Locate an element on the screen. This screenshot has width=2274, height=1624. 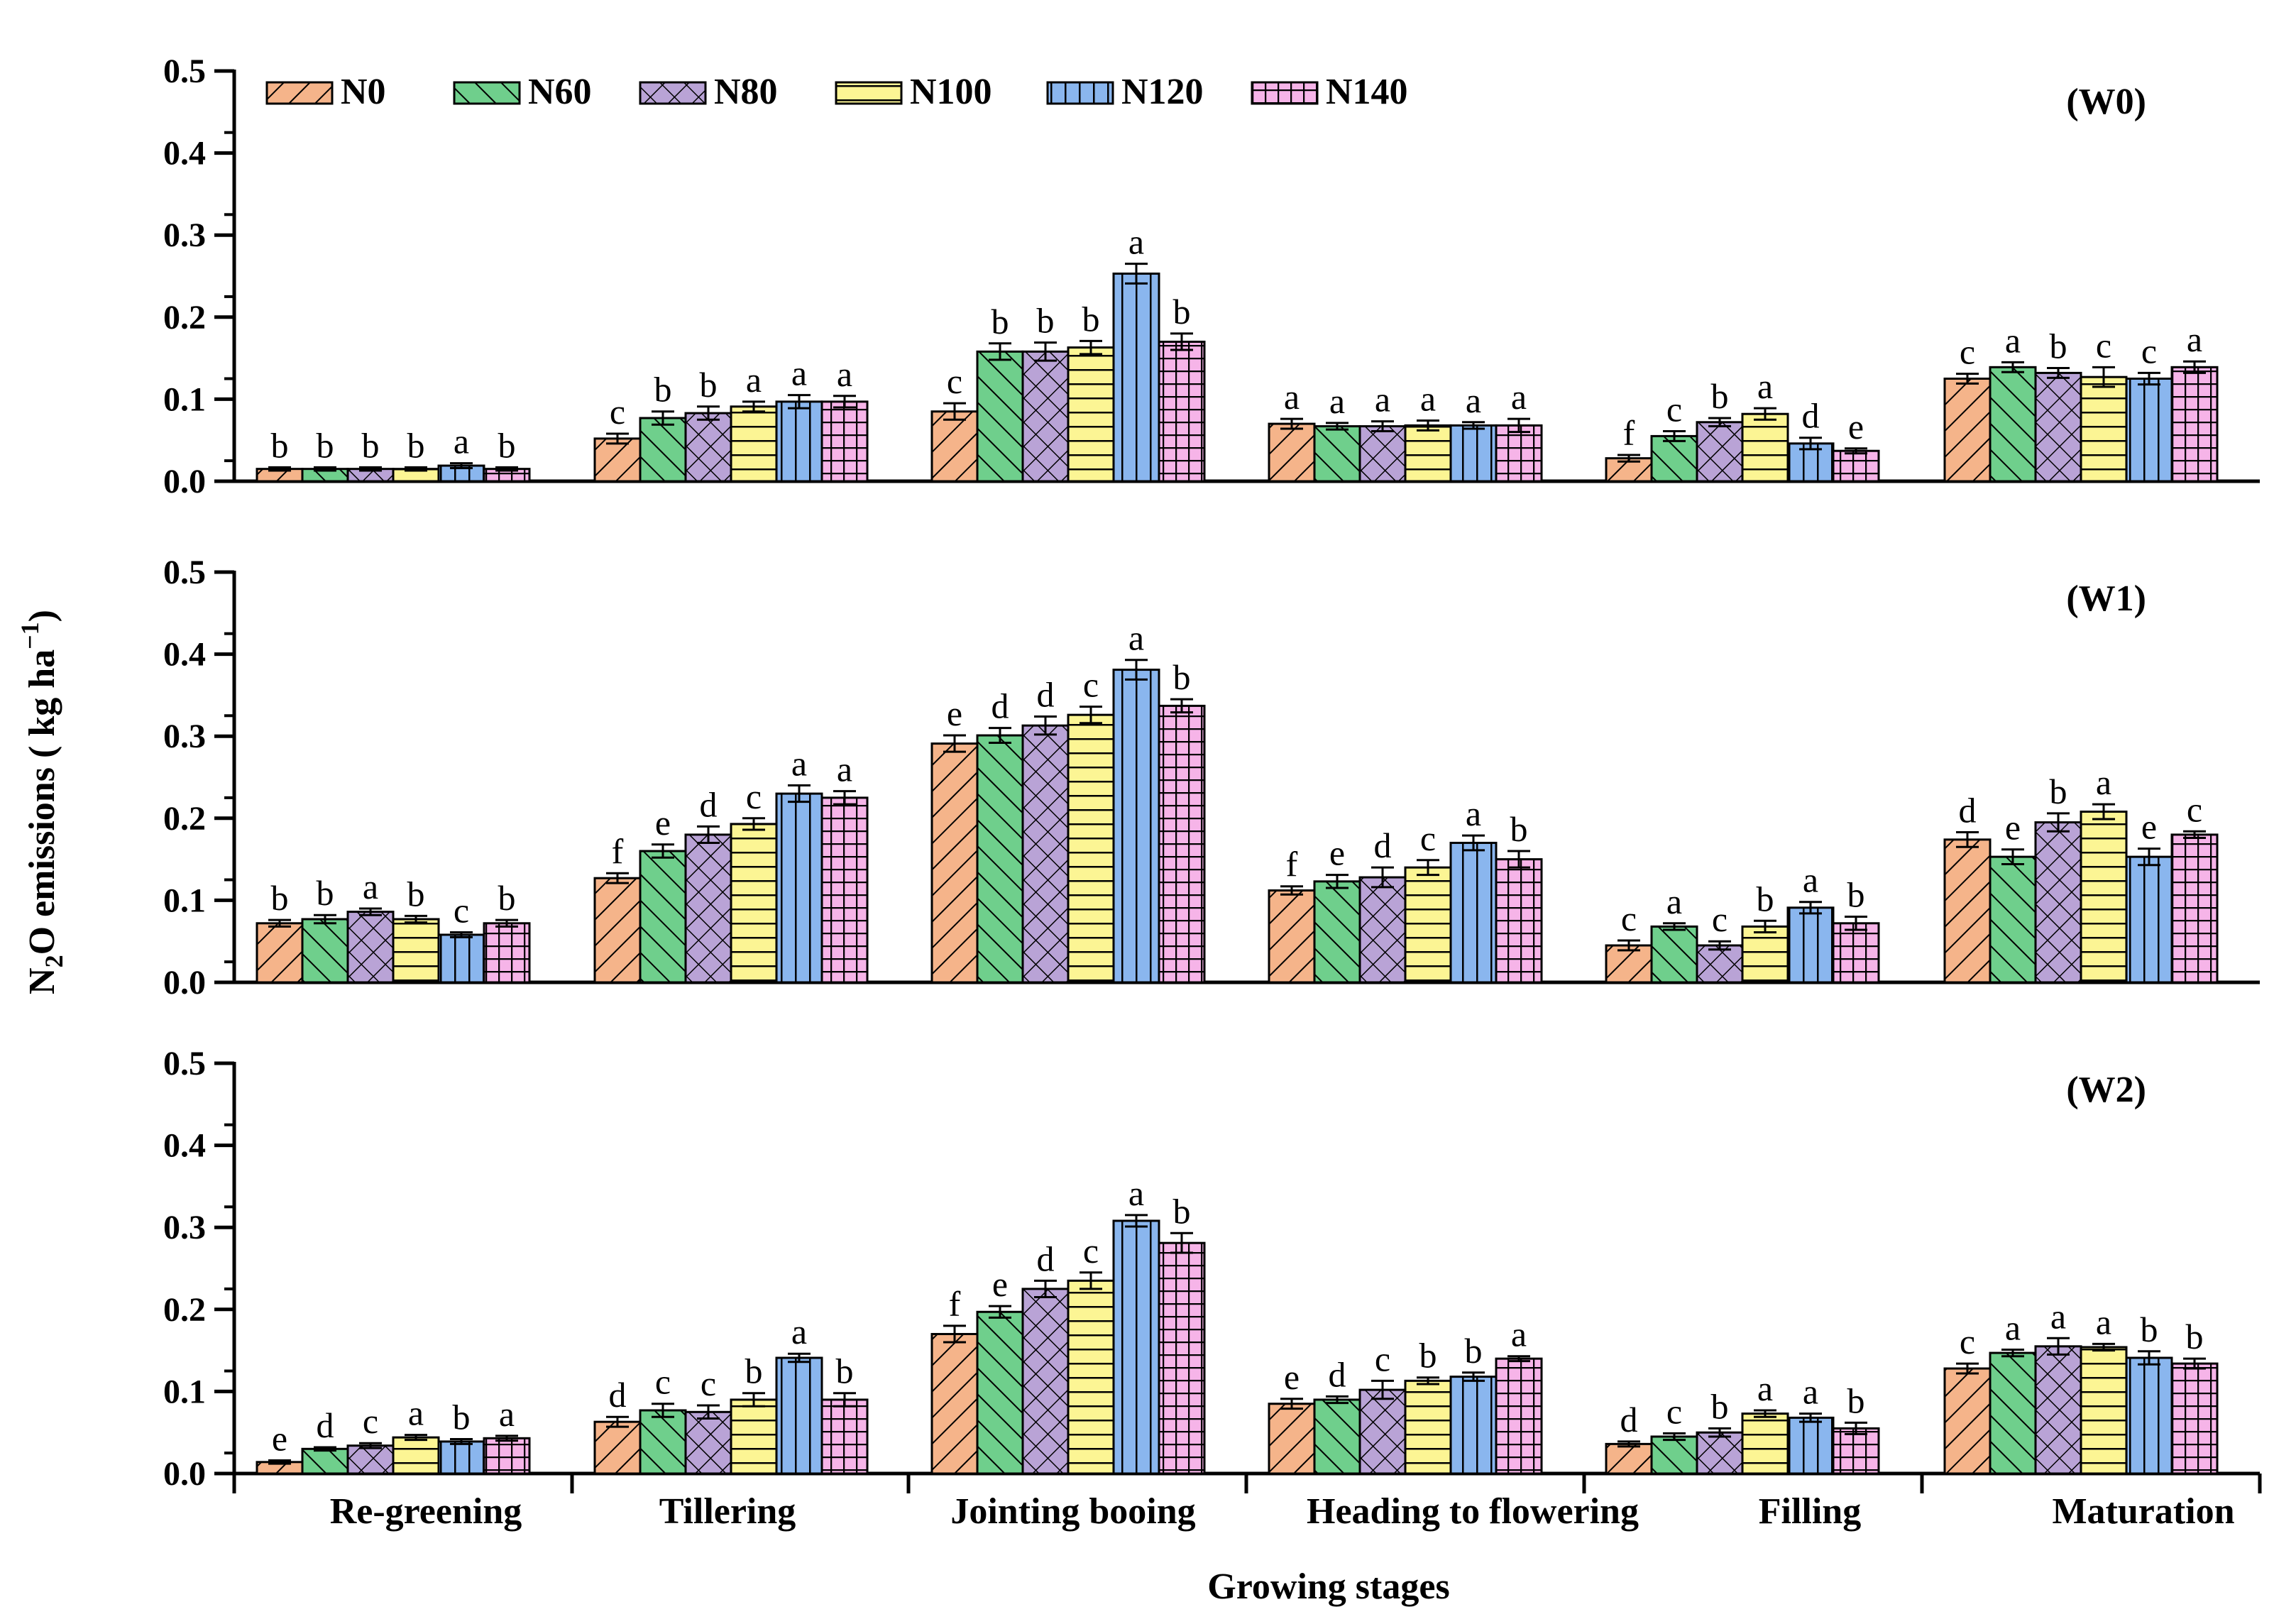
significance-letter: f is located at coordinates (1292, 864).